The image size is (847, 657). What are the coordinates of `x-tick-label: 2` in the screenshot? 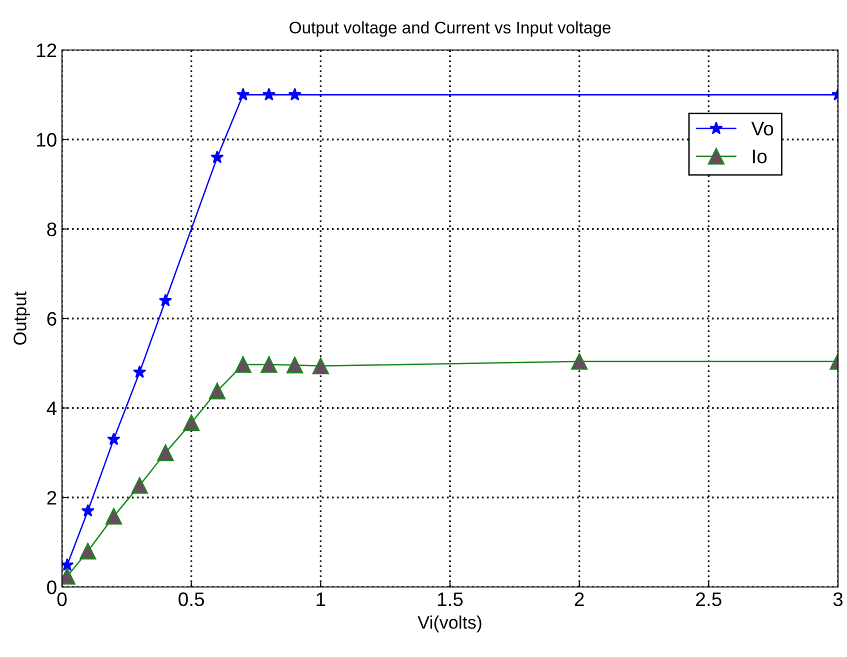 It's located at (579, 599).